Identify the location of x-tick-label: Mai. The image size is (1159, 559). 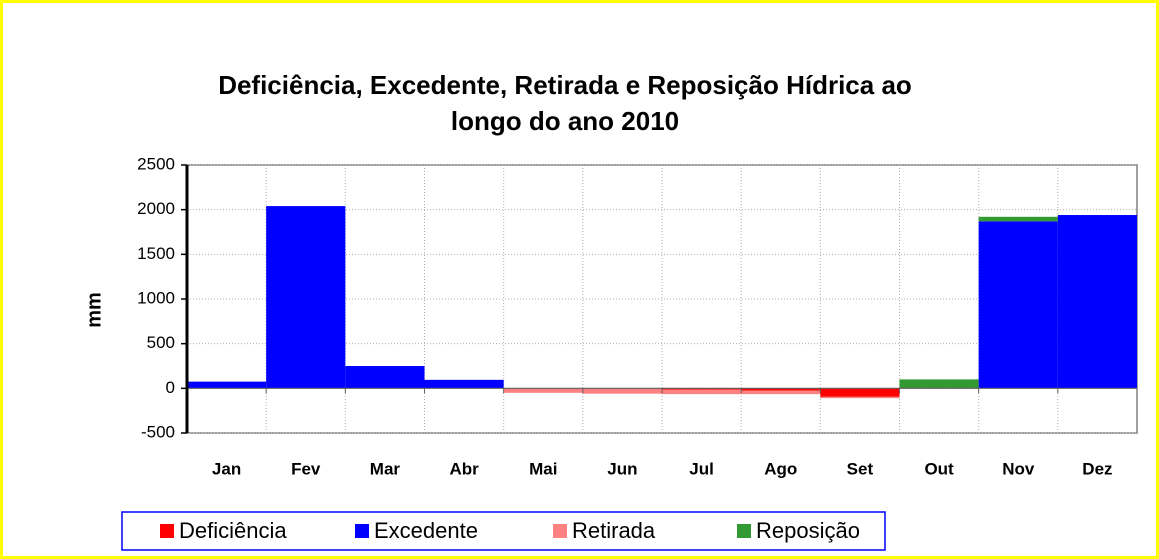
(543, 468).